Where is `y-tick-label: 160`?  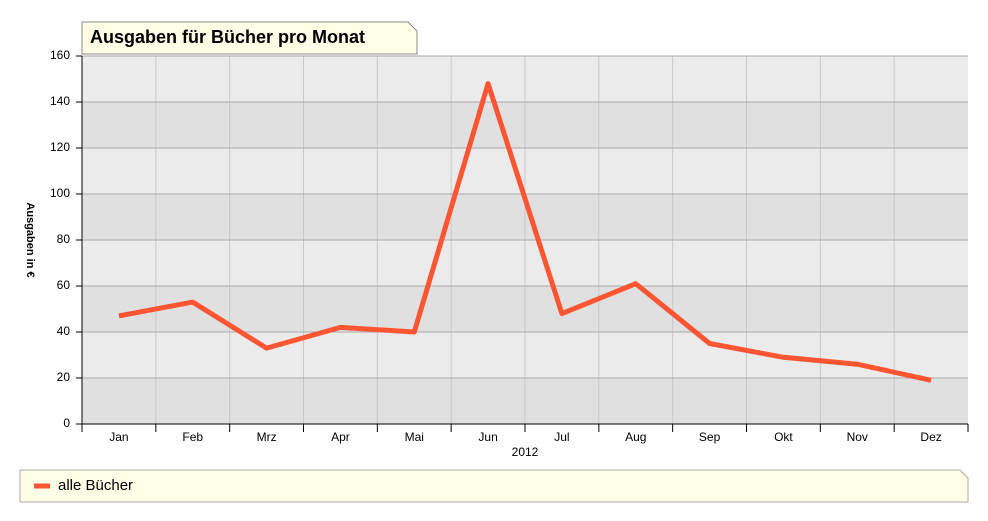
y-tick-label: 160 is located at coordinates (60, 55).